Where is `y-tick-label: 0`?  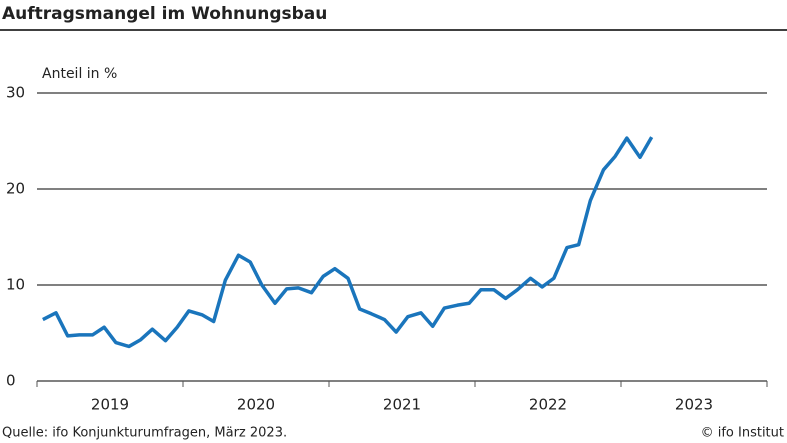 y-tick-label: 0 is located at coordinates (11, 381).